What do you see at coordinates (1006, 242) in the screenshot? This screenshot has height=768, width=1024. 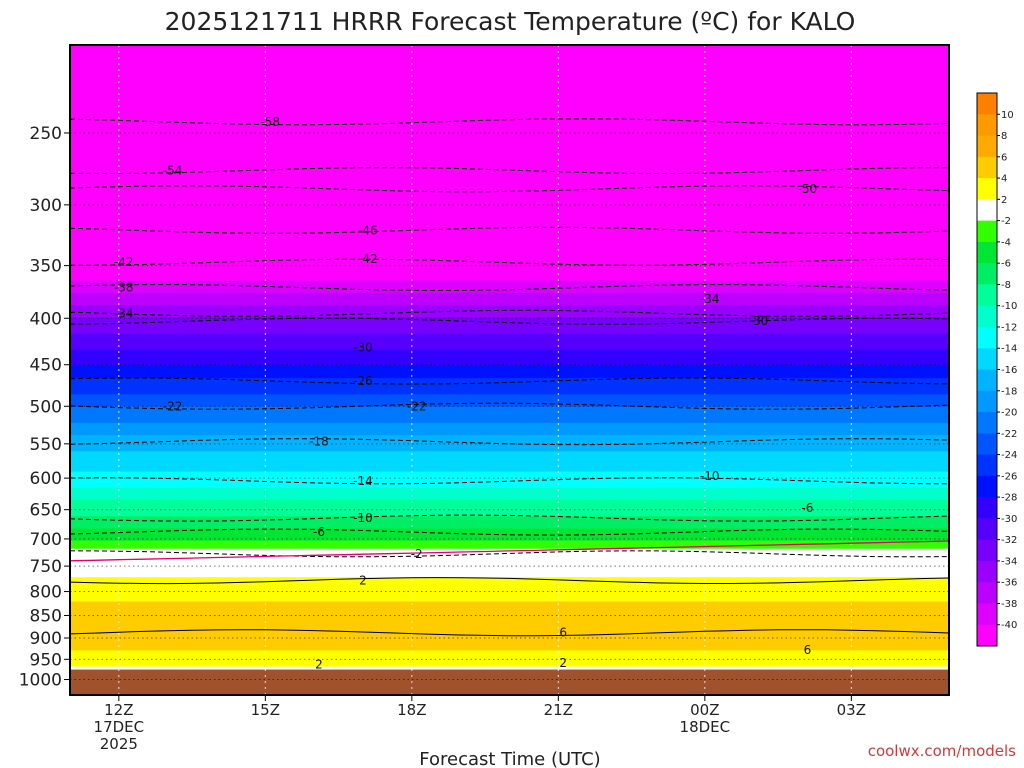 I see `colorbar-label: -4` at bounding box center [1006, 242].